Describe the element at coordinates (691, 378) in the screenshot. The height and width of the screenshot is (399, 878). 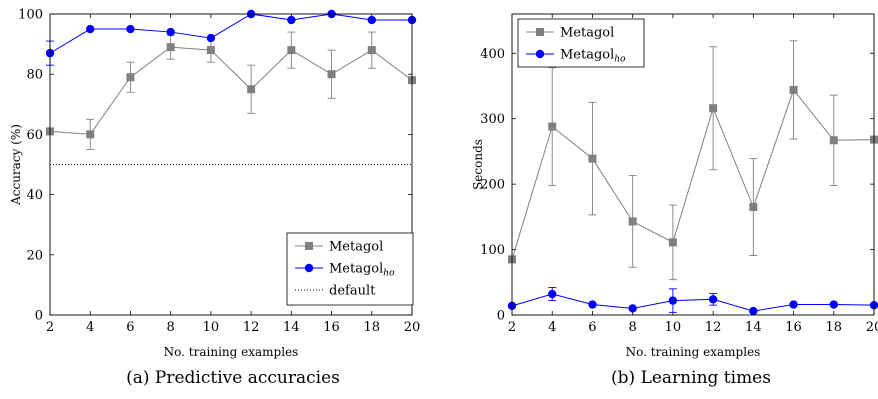
I see `caption-b: (b) Learning times` at that location.